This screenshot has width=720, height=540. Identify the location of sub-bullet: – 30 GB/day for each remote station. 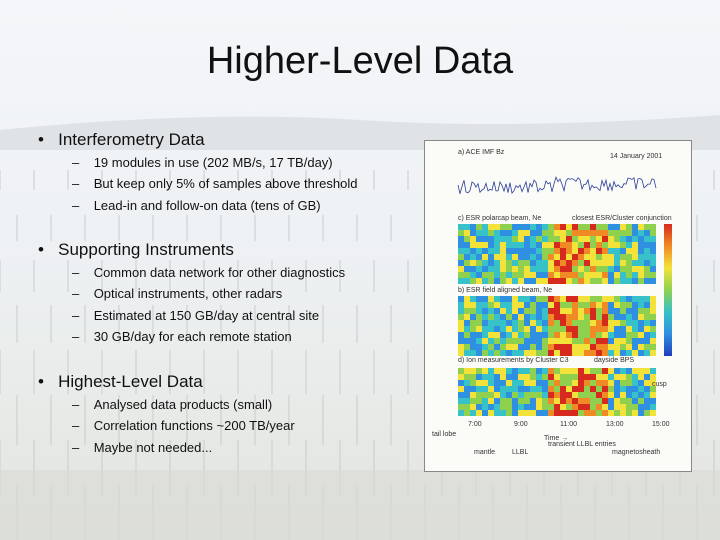
(182, 336).